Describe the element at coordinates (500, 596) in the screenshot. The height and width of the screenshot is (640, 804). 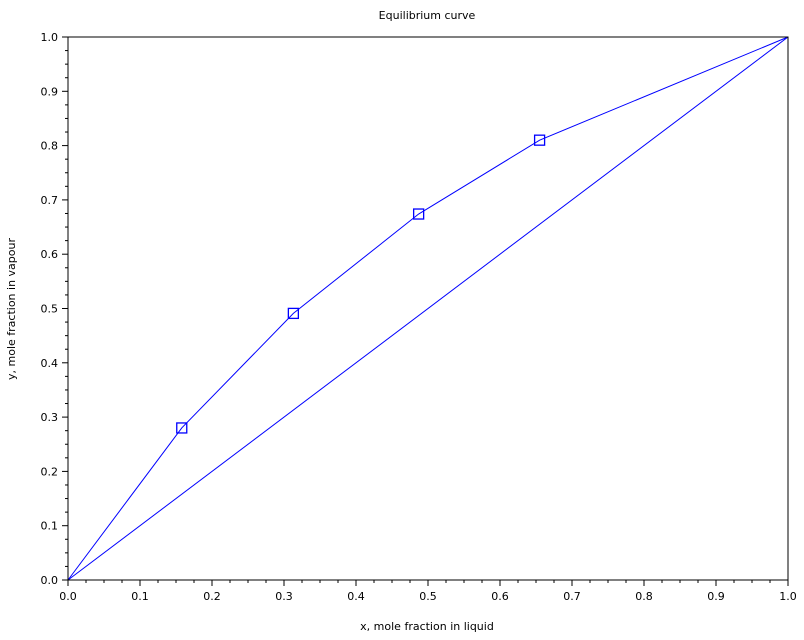
I see `x-tick-label: 0.6` at that location.